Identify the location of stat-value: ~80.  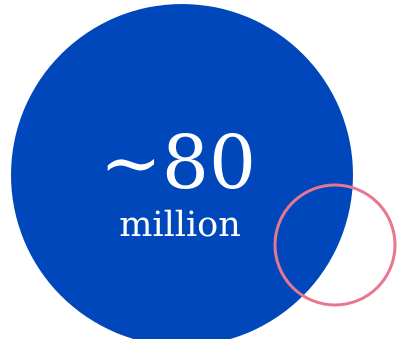
(178, 163).